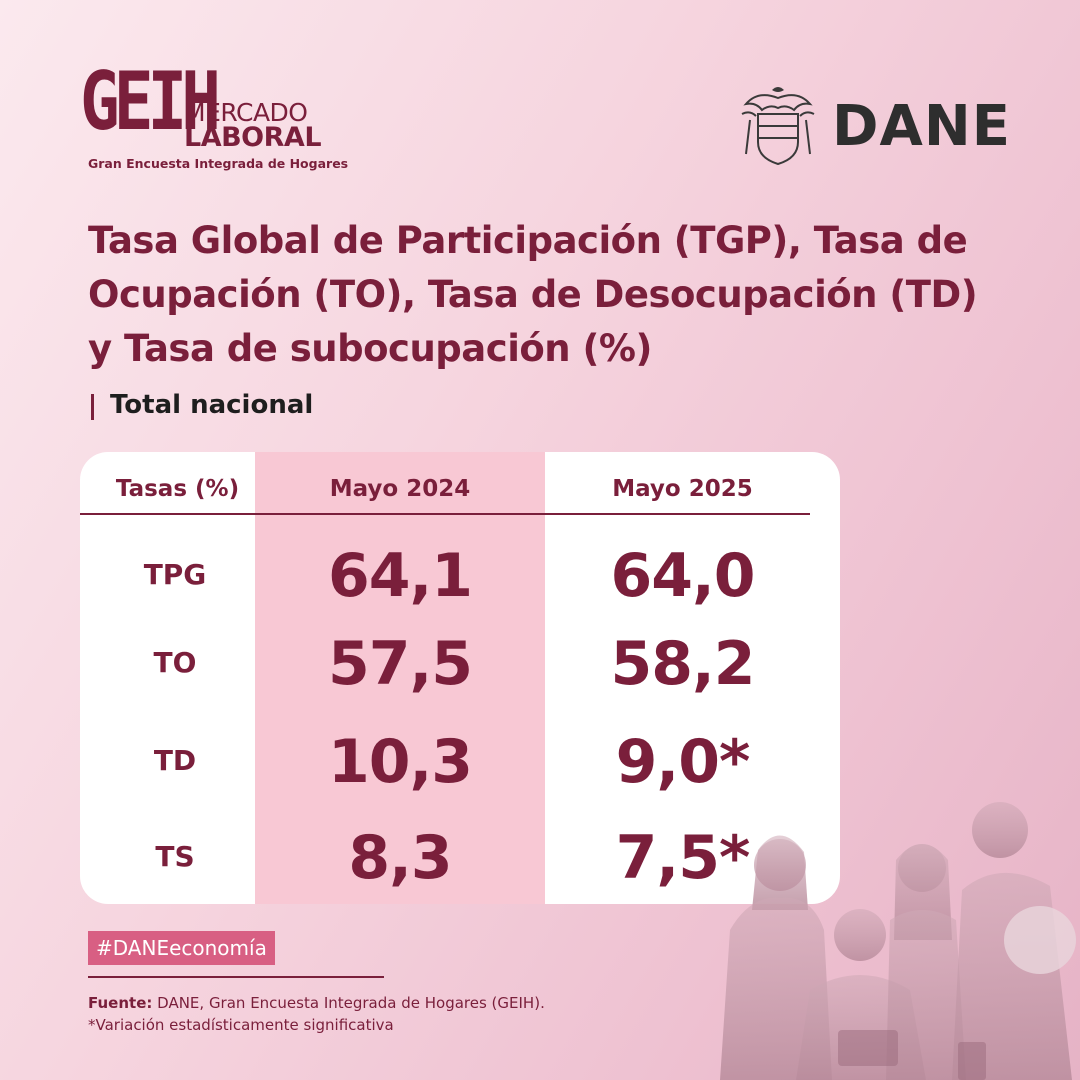 The width and height of the screenshot is (1080, 1080). I want to click on value-2025: 64,0, so click(682, 576).